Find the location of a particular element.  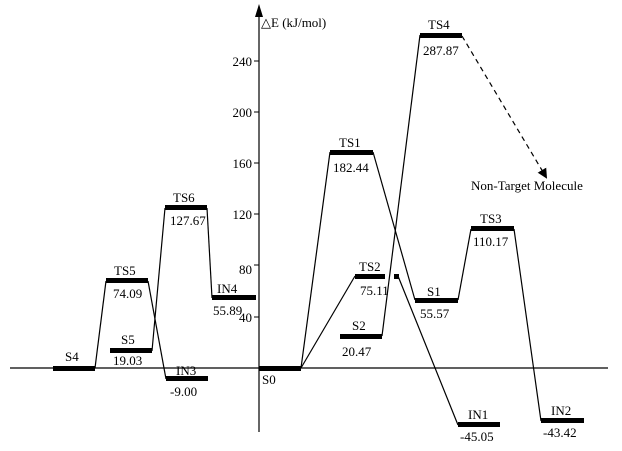

energy-axis-label: △E (kJ/mol) is located at coordinates (293, 22).